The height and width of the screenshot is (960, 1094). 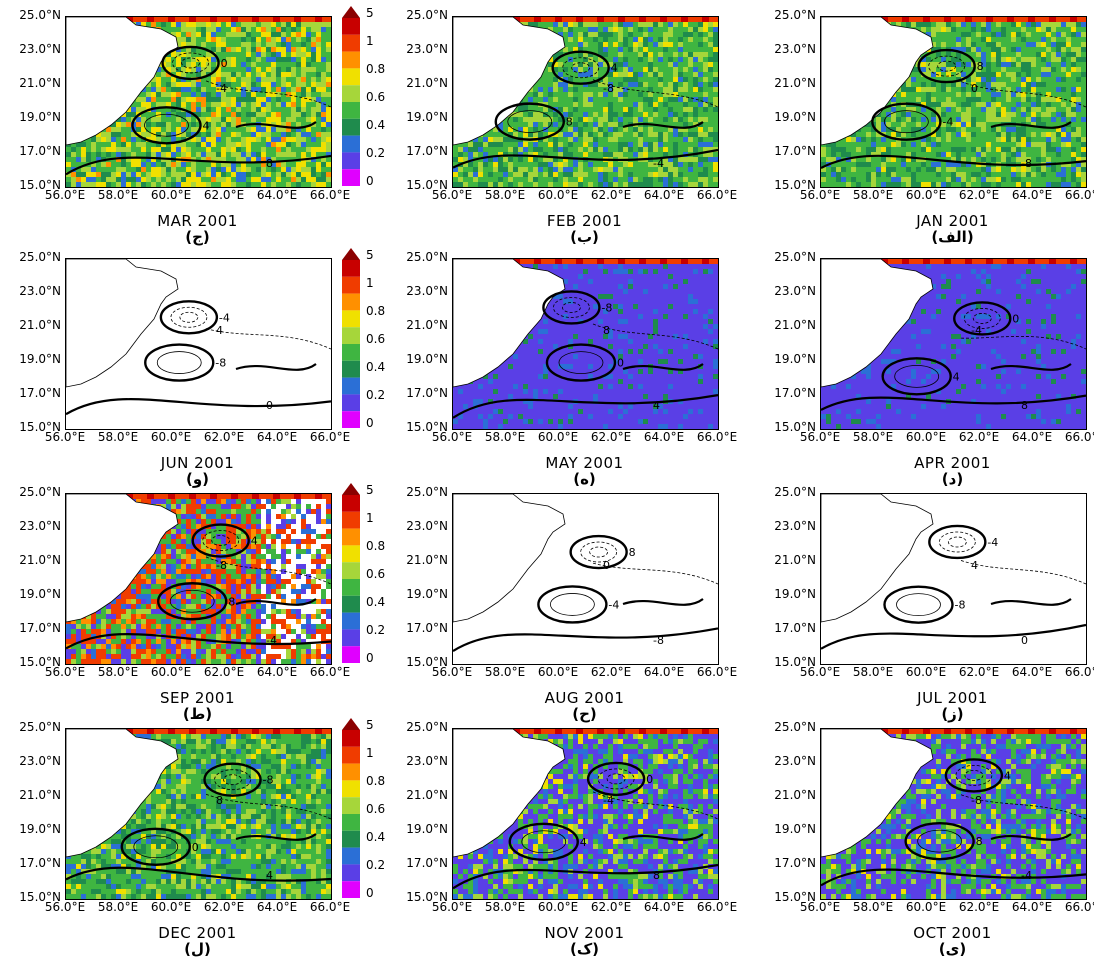 What do you see at coordinates (952, 714) in the screenshot?
I see `panel-letter: (ز)` at bounding box center [952, 714].